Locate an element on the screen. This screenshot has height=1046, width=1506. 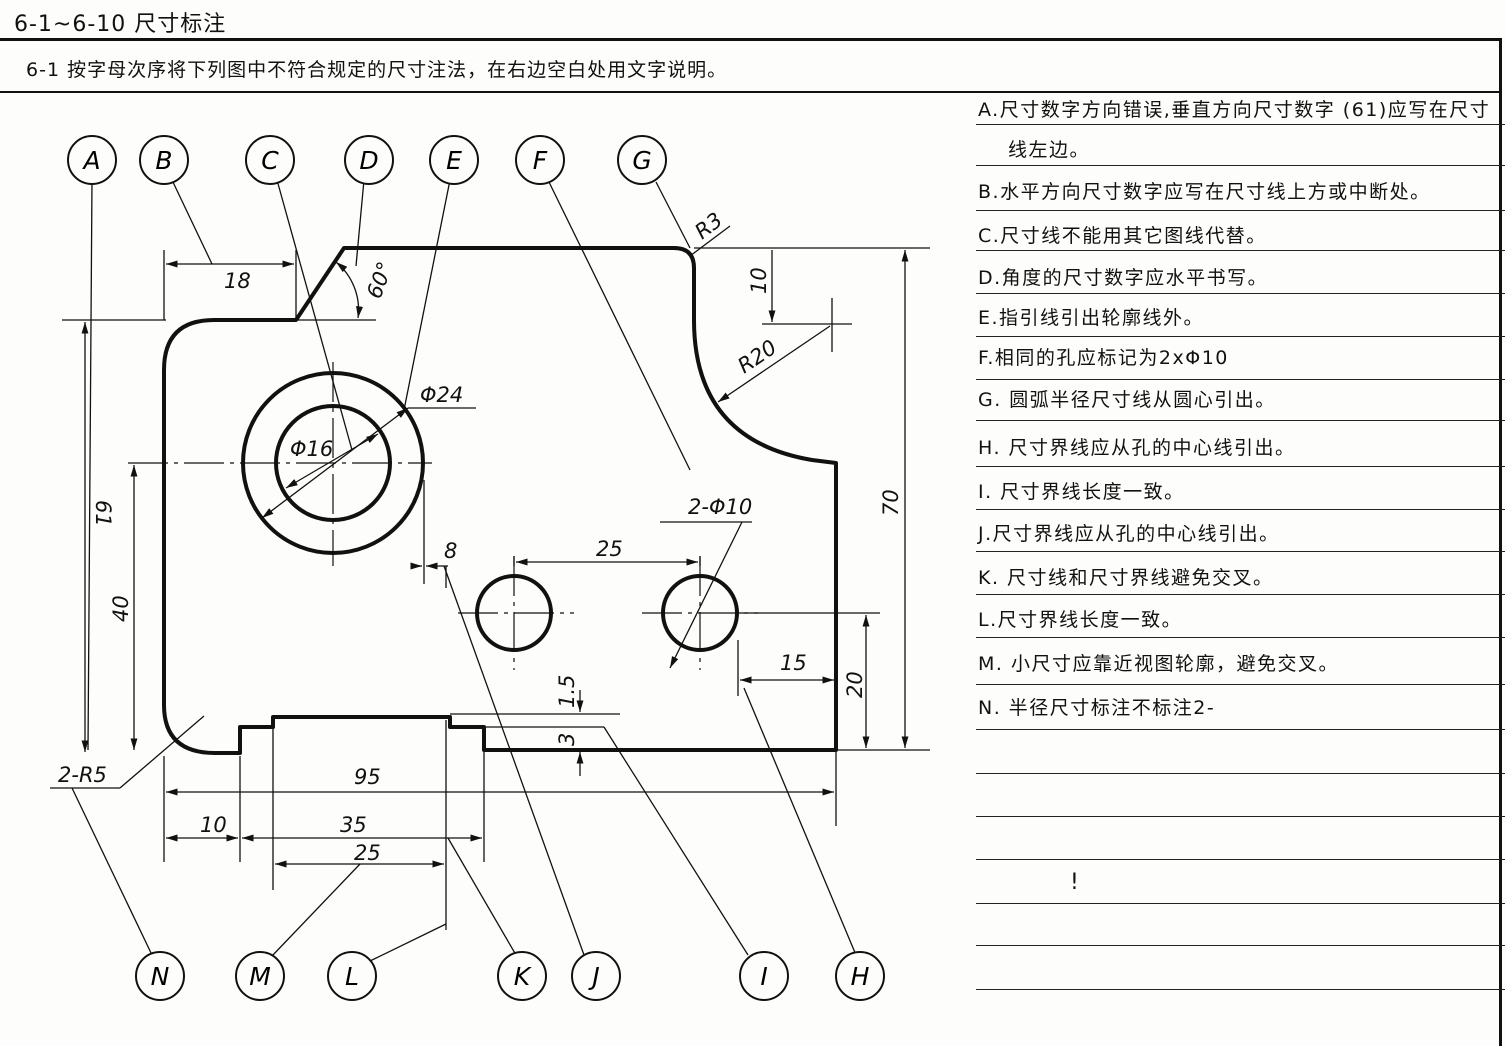
dim-60deg: 60° is located at coordinates (379, 280).